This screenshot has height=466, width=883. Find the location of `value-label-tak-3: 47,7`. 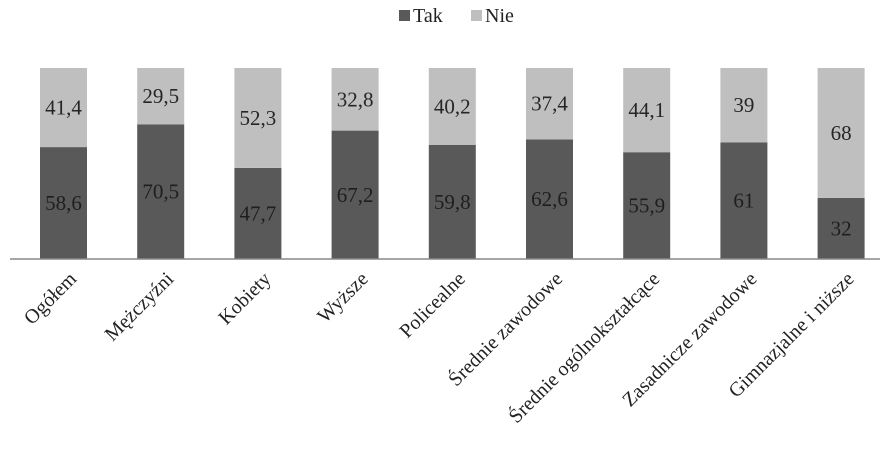

value-label-tak-3: 47,7 is located at coordinates (258, 213).